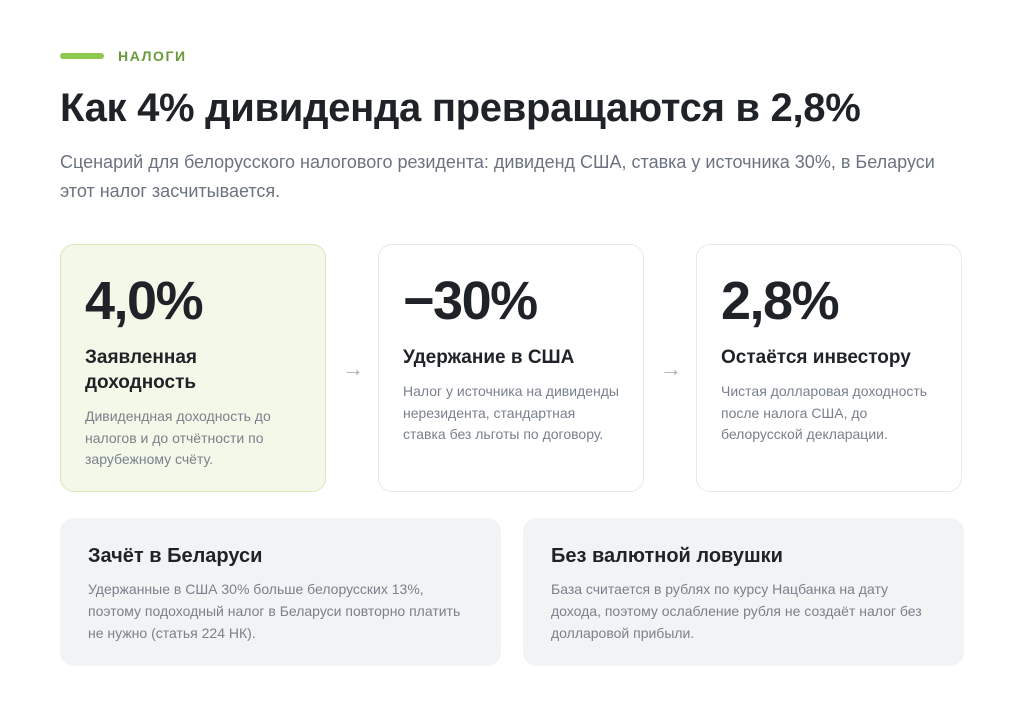  Describe the element at coordinates (489, 357) in the screenshot. I see `card-heading: Удержание в США` at that location.